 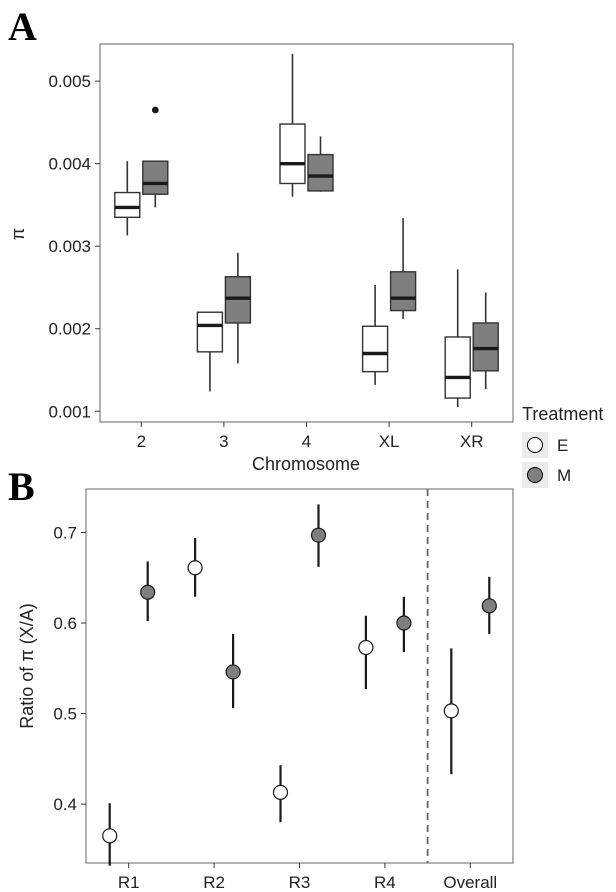 I want to click on y-tick-label: 0.4, so click(x=65, y=804).